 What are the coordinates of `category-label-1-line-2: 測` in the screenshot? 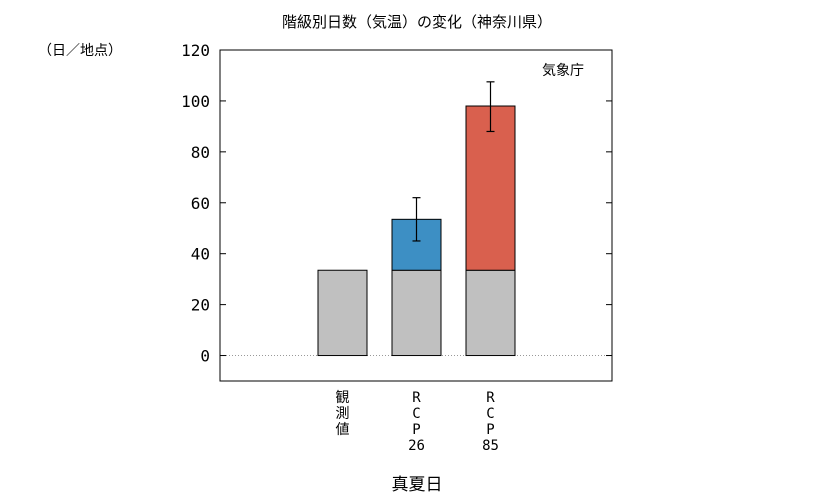 It's located at (343, 414).